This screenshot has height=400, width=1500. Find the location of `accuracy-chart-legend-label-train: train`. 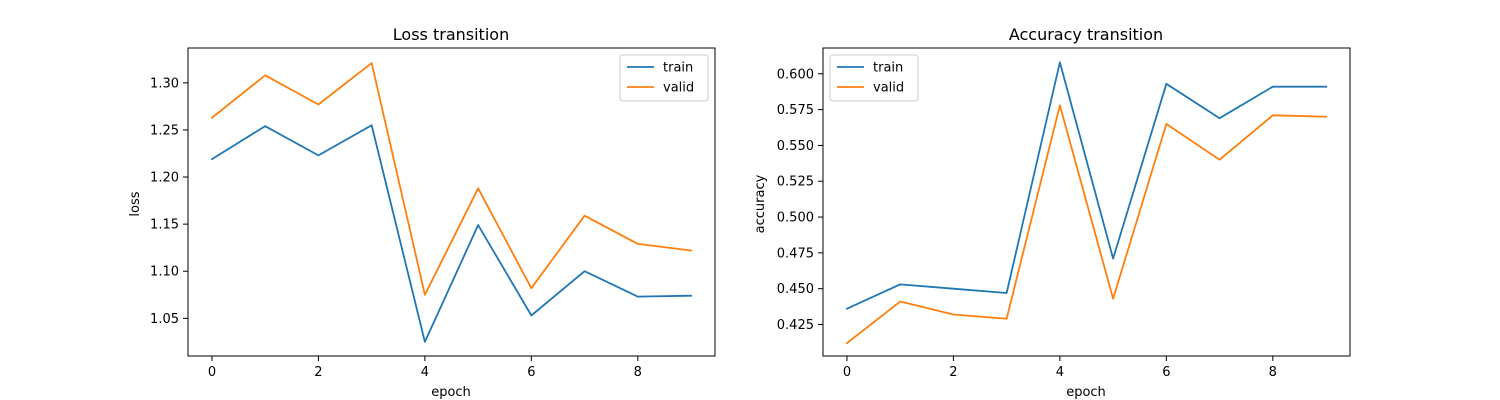

accuracy-chart-legend-label-train: train is located at coordinates (888, 68).